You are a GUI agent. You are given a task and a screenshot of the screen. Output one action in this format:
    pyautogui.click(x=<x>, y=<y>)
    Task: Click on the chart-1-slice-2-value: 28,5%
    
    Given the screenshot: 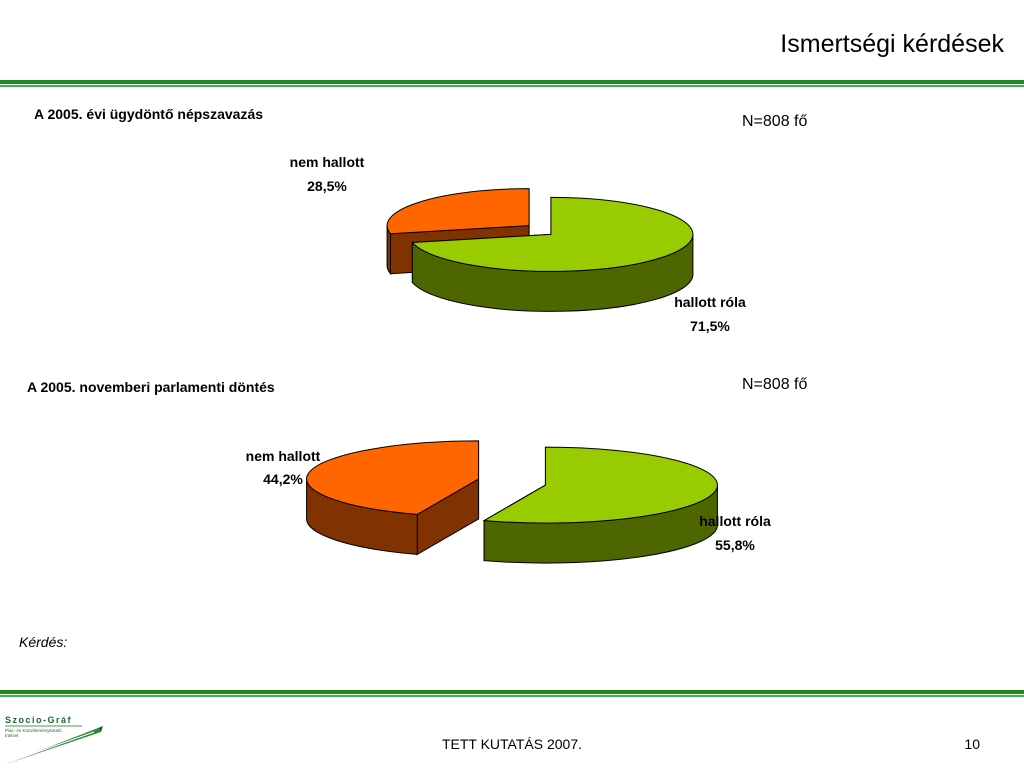 What is the action you would take?
    pyautogui.click(x=327, y=186)
    